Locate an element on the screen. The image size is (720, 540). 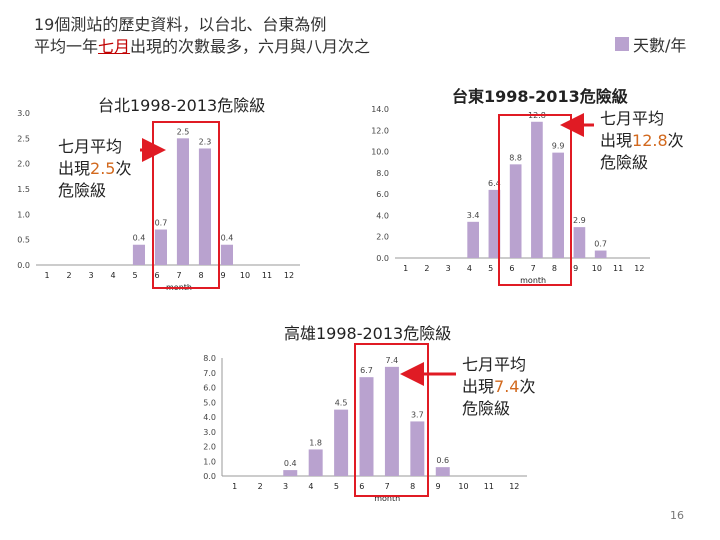
kaohsiung-y-tick-label: 1.0 is located at coordinates (209, 461).